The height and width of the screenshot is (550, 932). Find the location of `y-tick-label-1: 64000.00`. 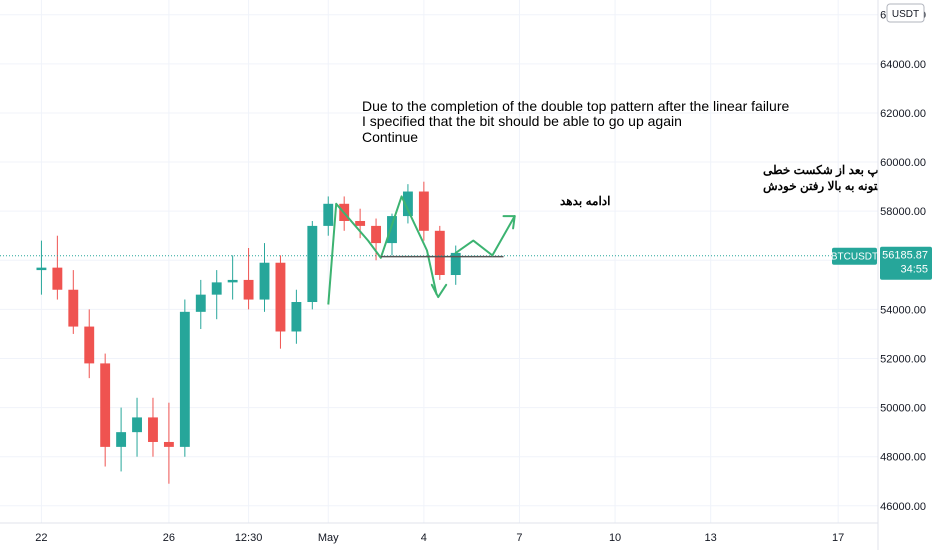

y-tick-label-1: 64000.00 is located at coordinates (903, 65).